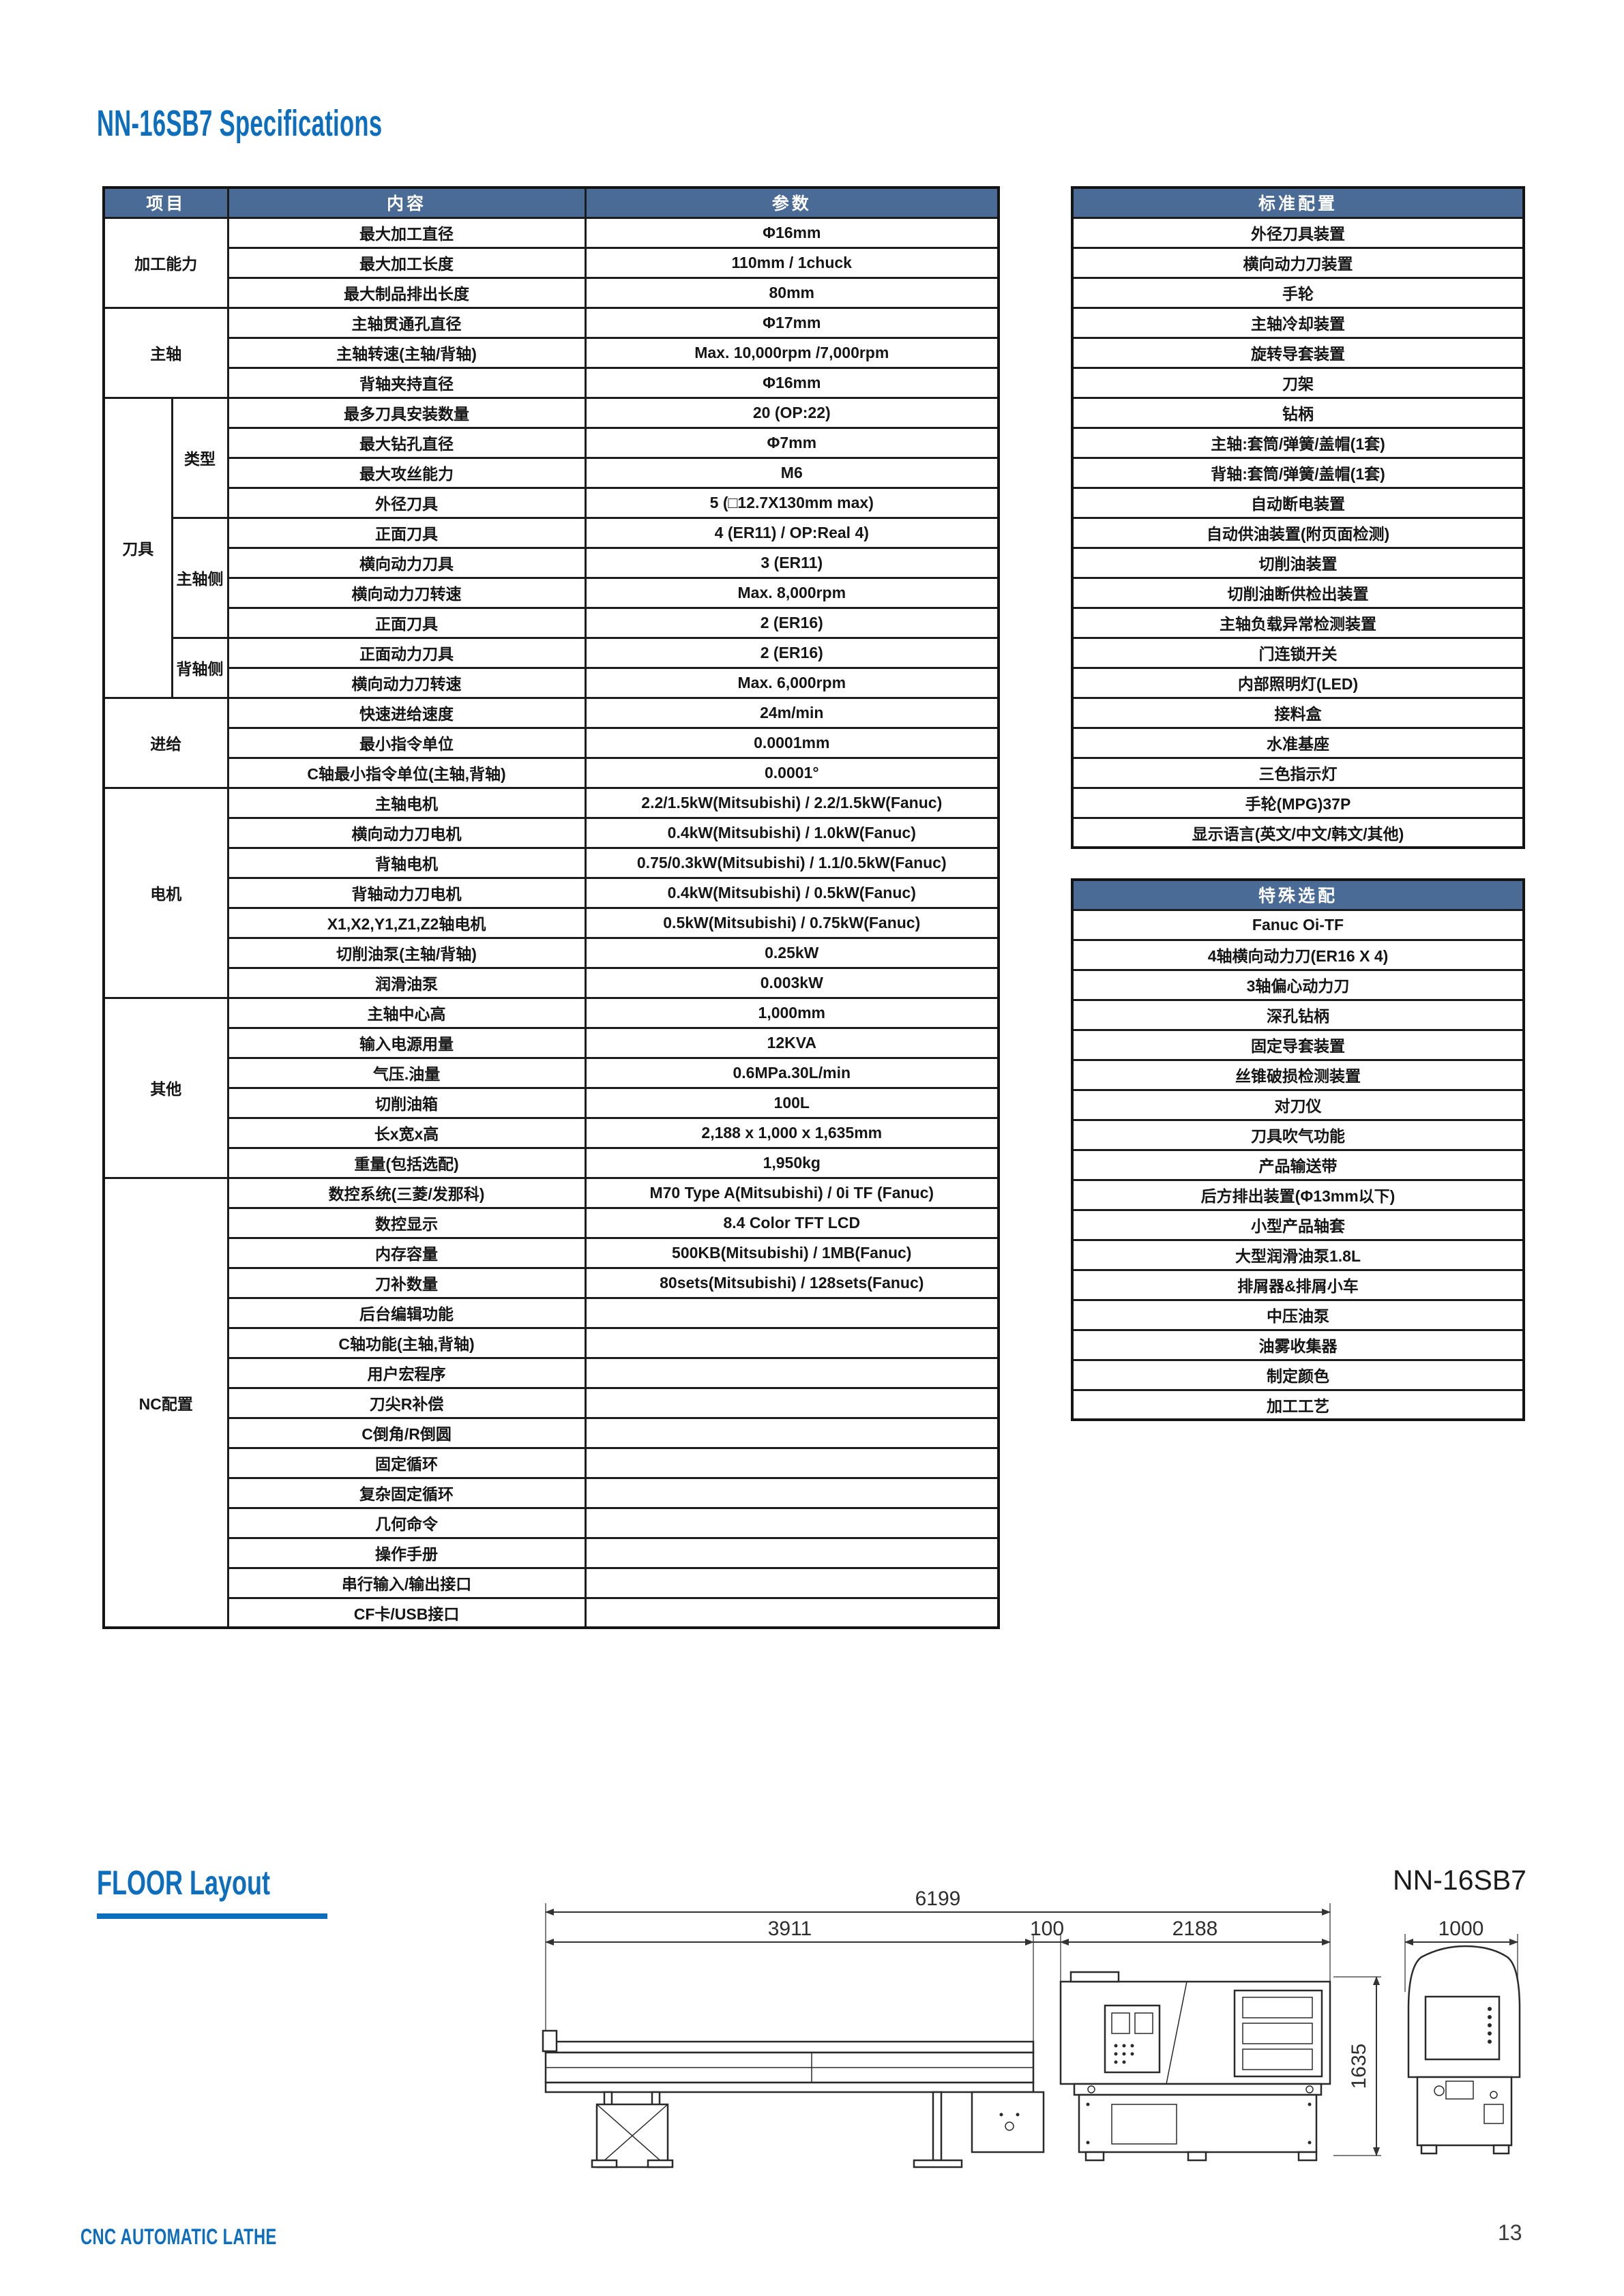 The image size is (1624, 2296). I want to click on table-row: 刀尖R补偿, so click(552, 1403).